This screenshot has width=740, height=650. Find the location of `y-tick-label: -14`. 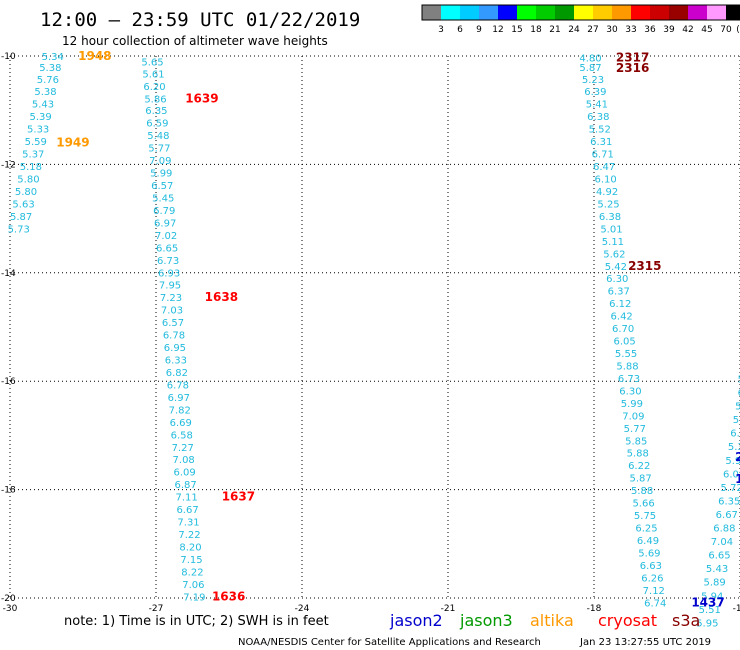

y-tick-label: -14 is located at coordinates (8, 274).